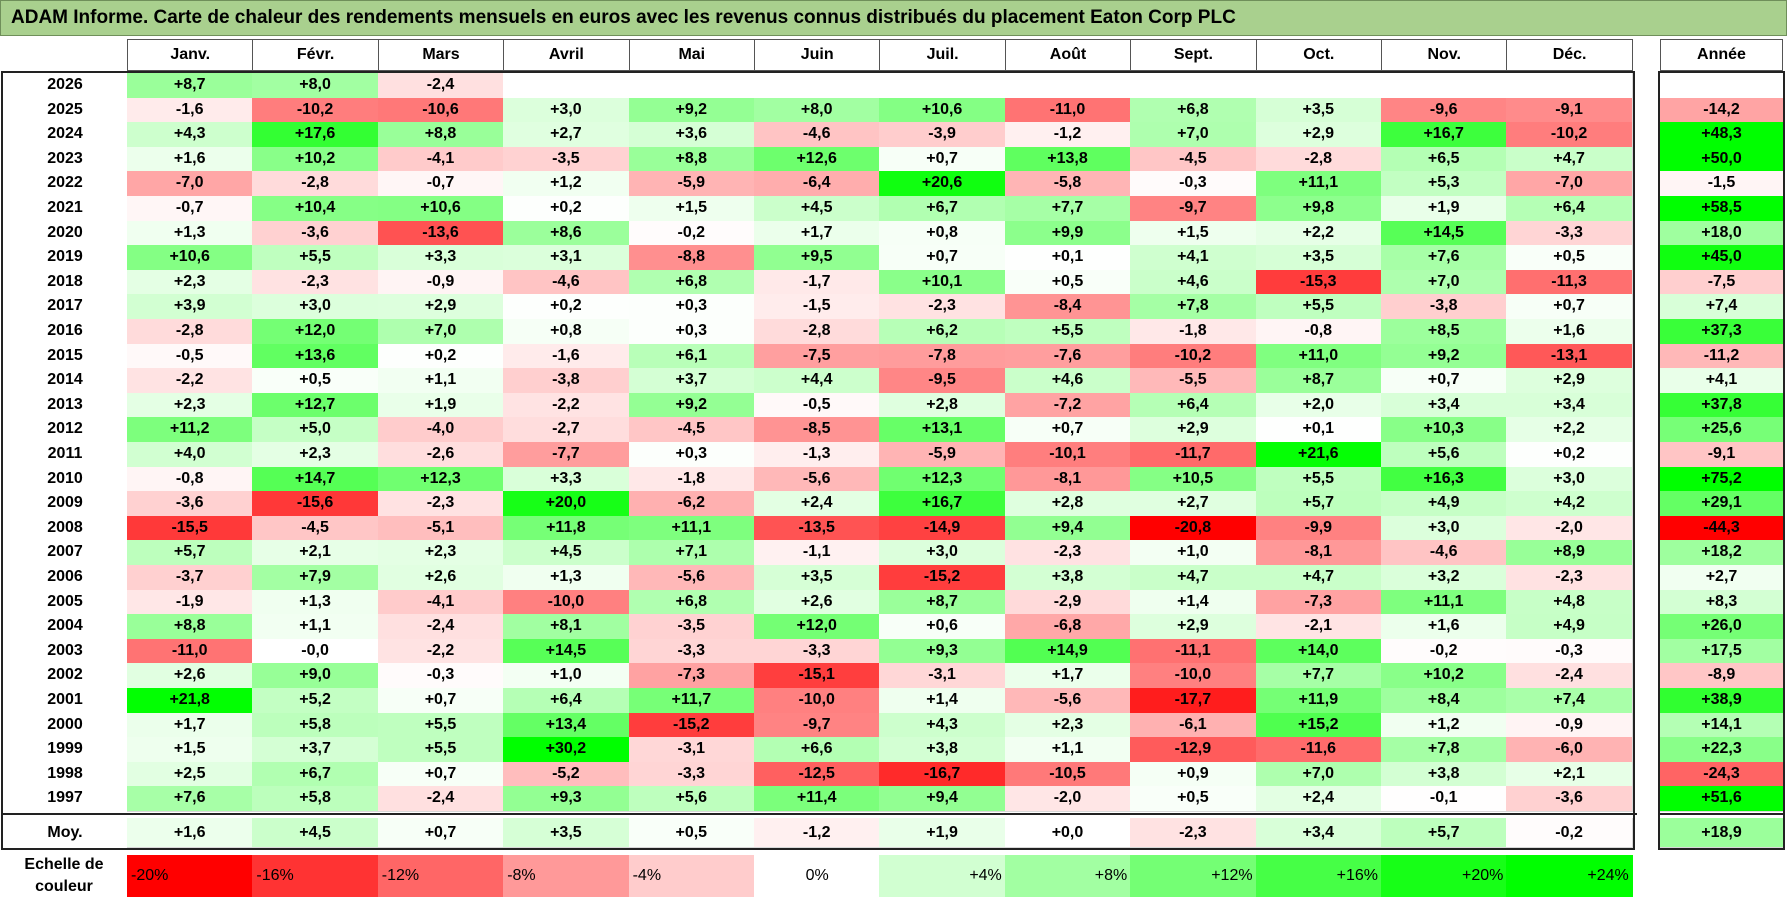  I want to click on heatmap-cell: -3,1, so click(691, 750).